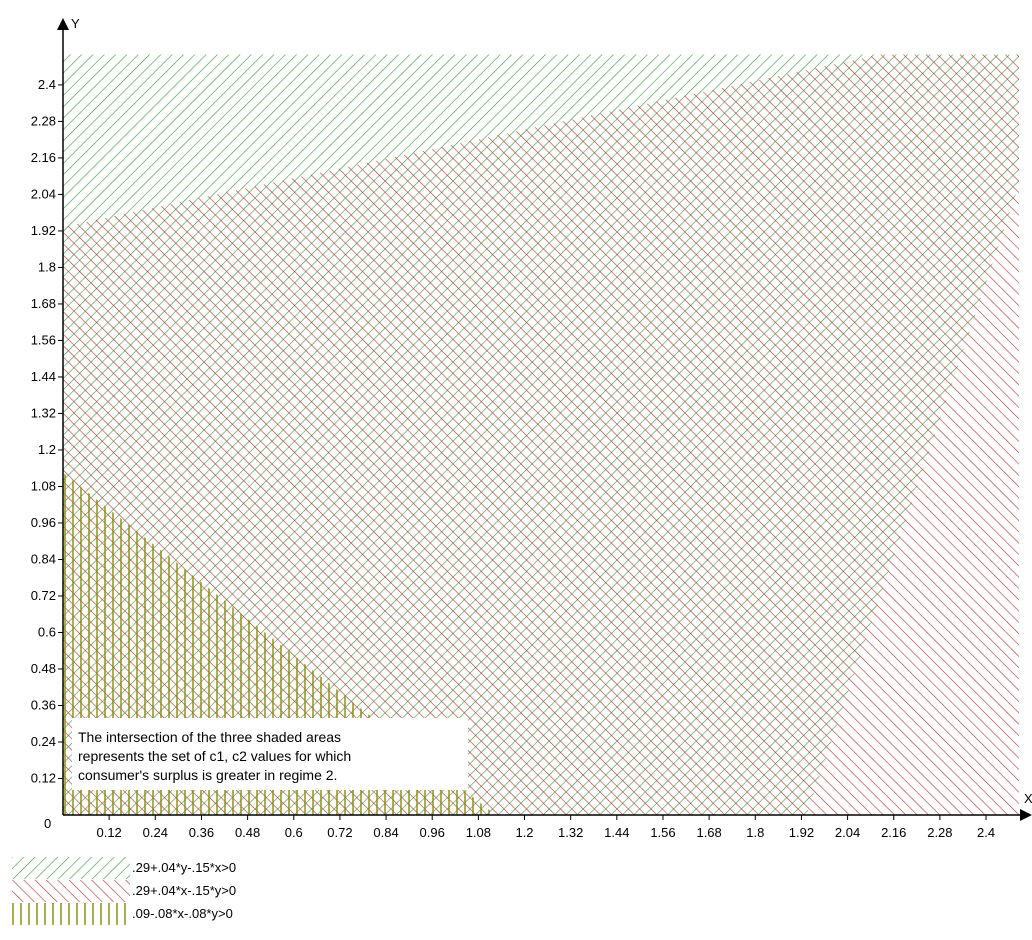 The height and width of the screenshot is (940, 1032). Describe the element at coordinates (570, 832) in the screenshot. I see `x-tick-label: 1.32` at that location.